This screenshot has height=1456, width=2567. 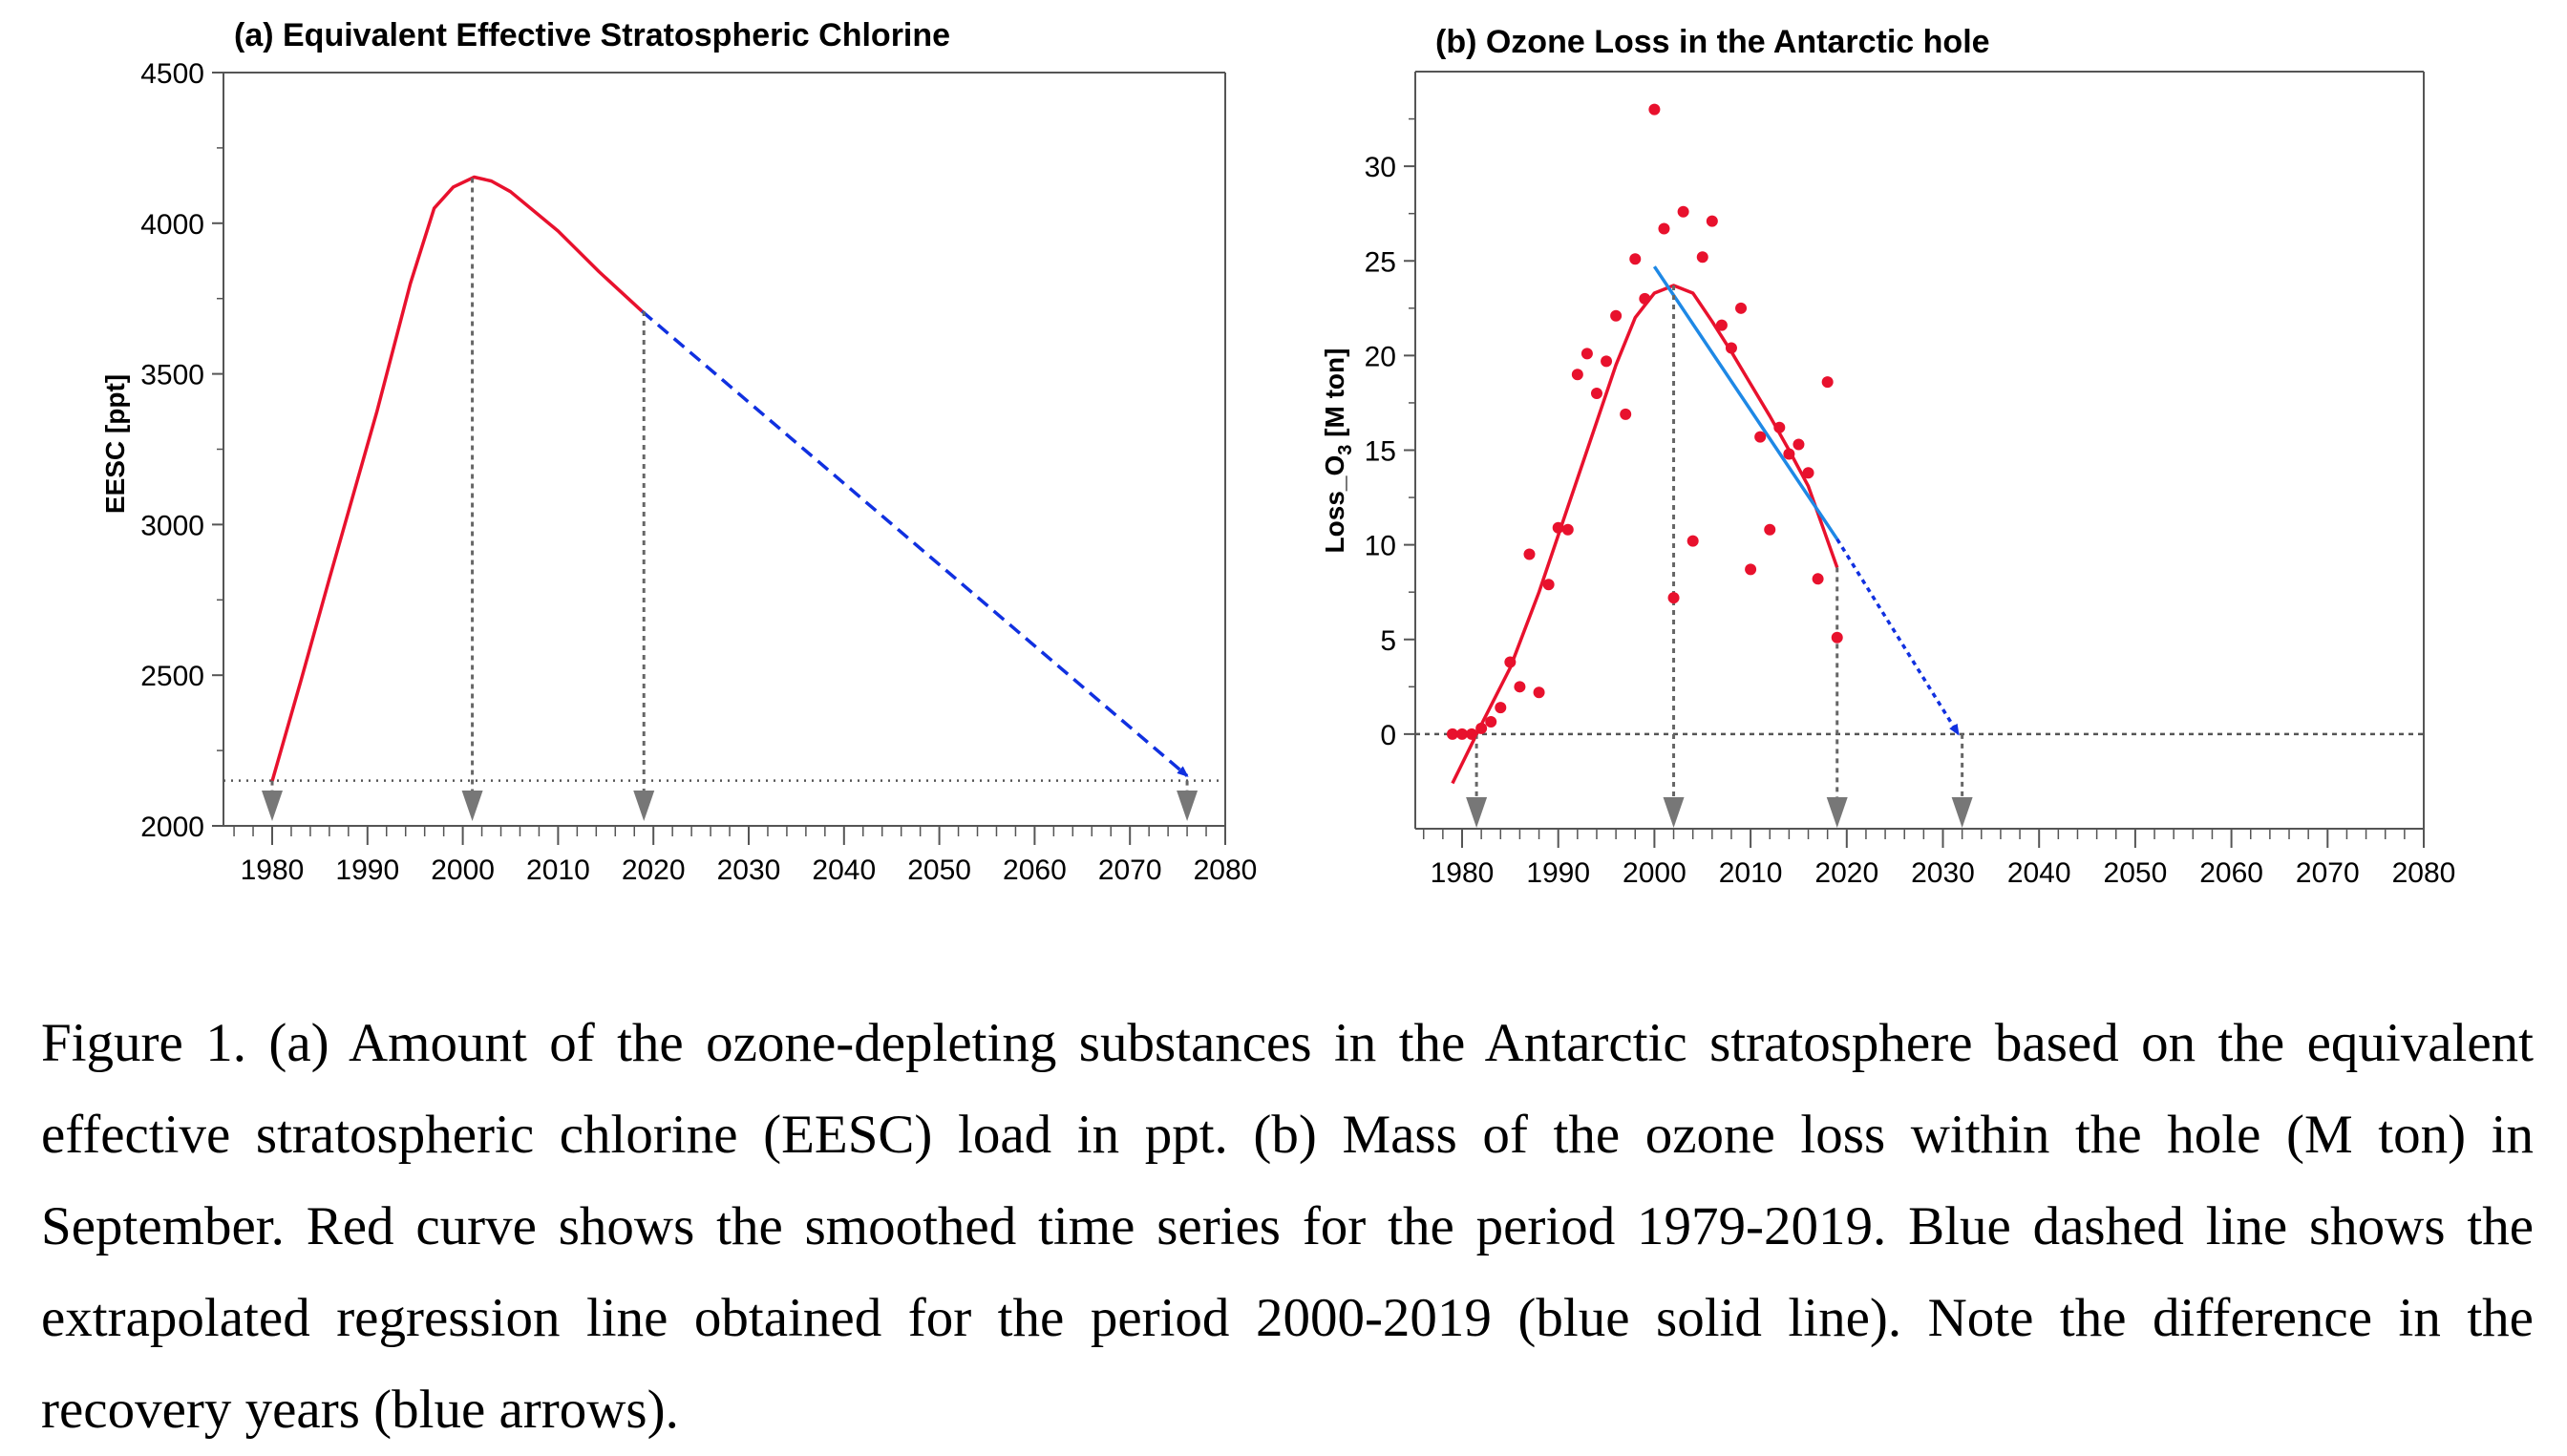 I want to click on y-tick-label: 0, so click(x=1388, y=735).